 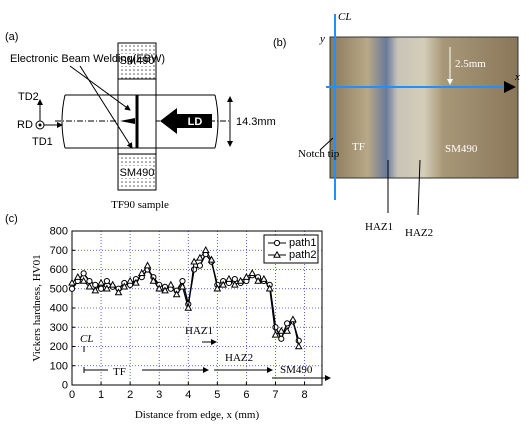 What do you see at coordinates (59, 251) in the screenshot?
I see `y-tick-label: 700` at bounding box center [59, 251].